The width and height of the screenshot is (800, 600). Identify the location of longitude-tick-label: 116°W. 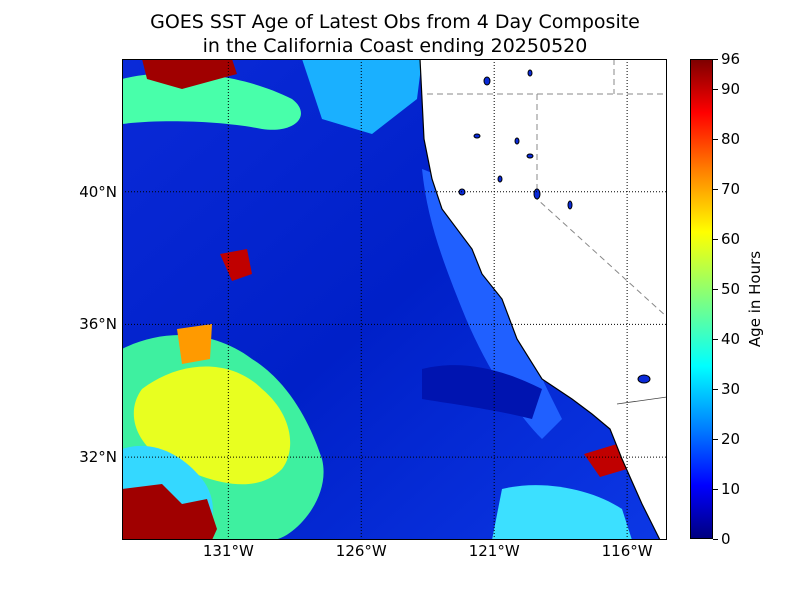
(627, 551).